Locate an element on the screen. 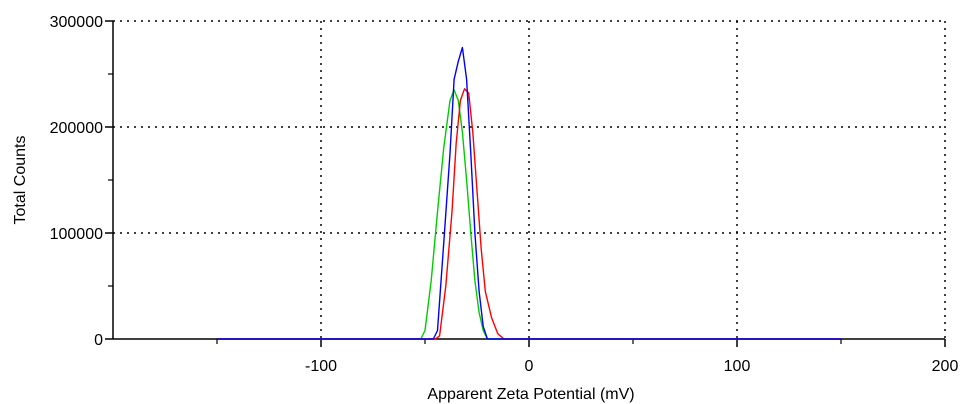  y-tick-label: 200000 is located at coordinates (76, 128).